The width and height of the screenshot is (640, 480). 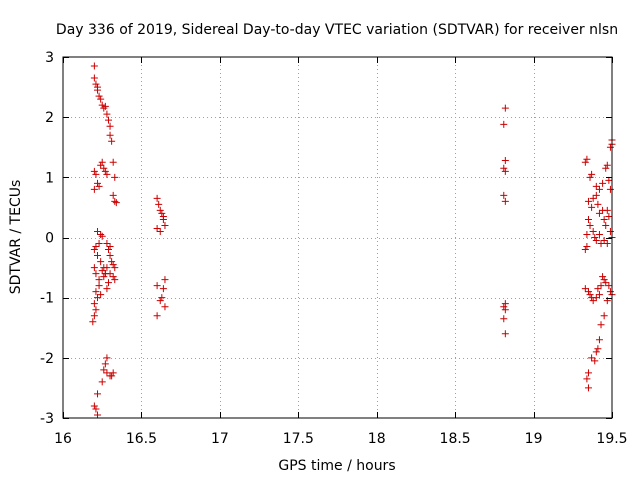 I want to click on x-tick-label: 16.5, so click(x=141, y=439).